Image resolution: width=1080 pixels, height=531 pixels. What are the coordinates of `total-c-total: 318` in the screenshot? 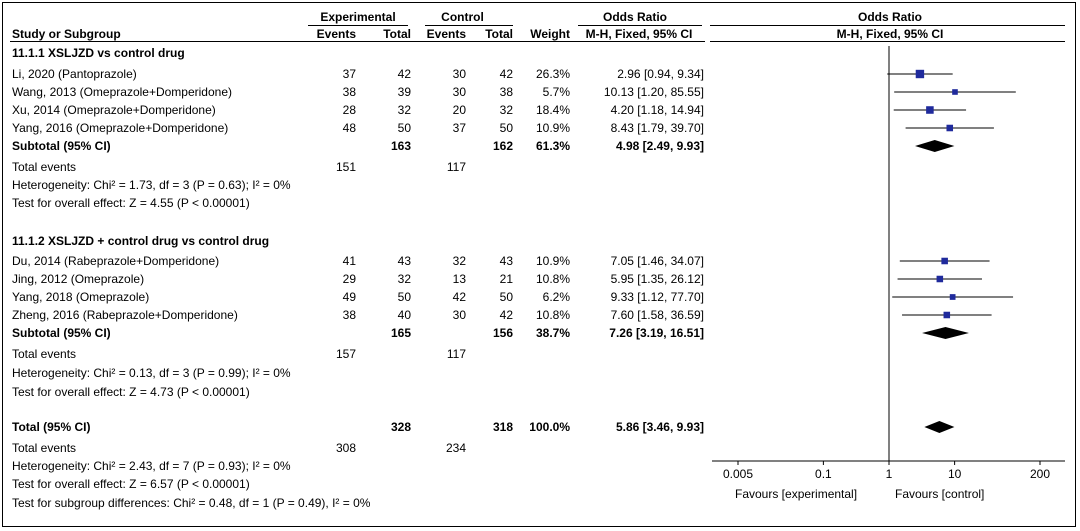 It's located at (502, 427).